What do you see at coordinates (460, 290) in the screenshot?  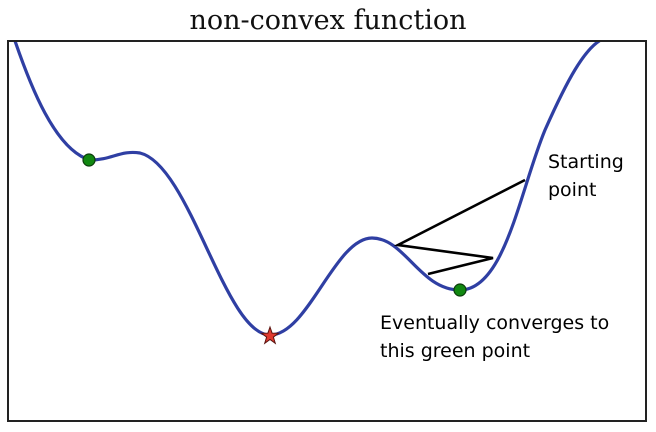 I see `local-minimum-right-marker` at bounding box center [460, 290].